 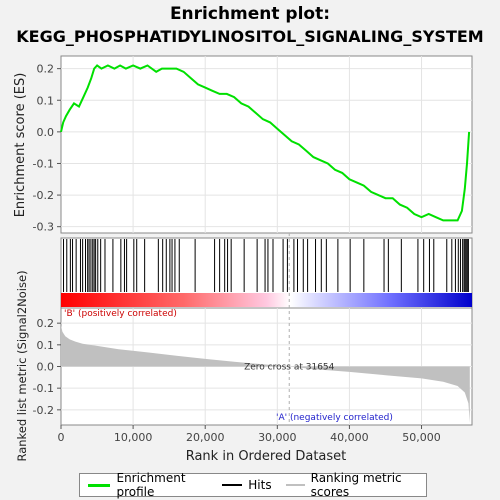 I want to click on metric-ytick-label: 0.1, so click(x=46, y=345).